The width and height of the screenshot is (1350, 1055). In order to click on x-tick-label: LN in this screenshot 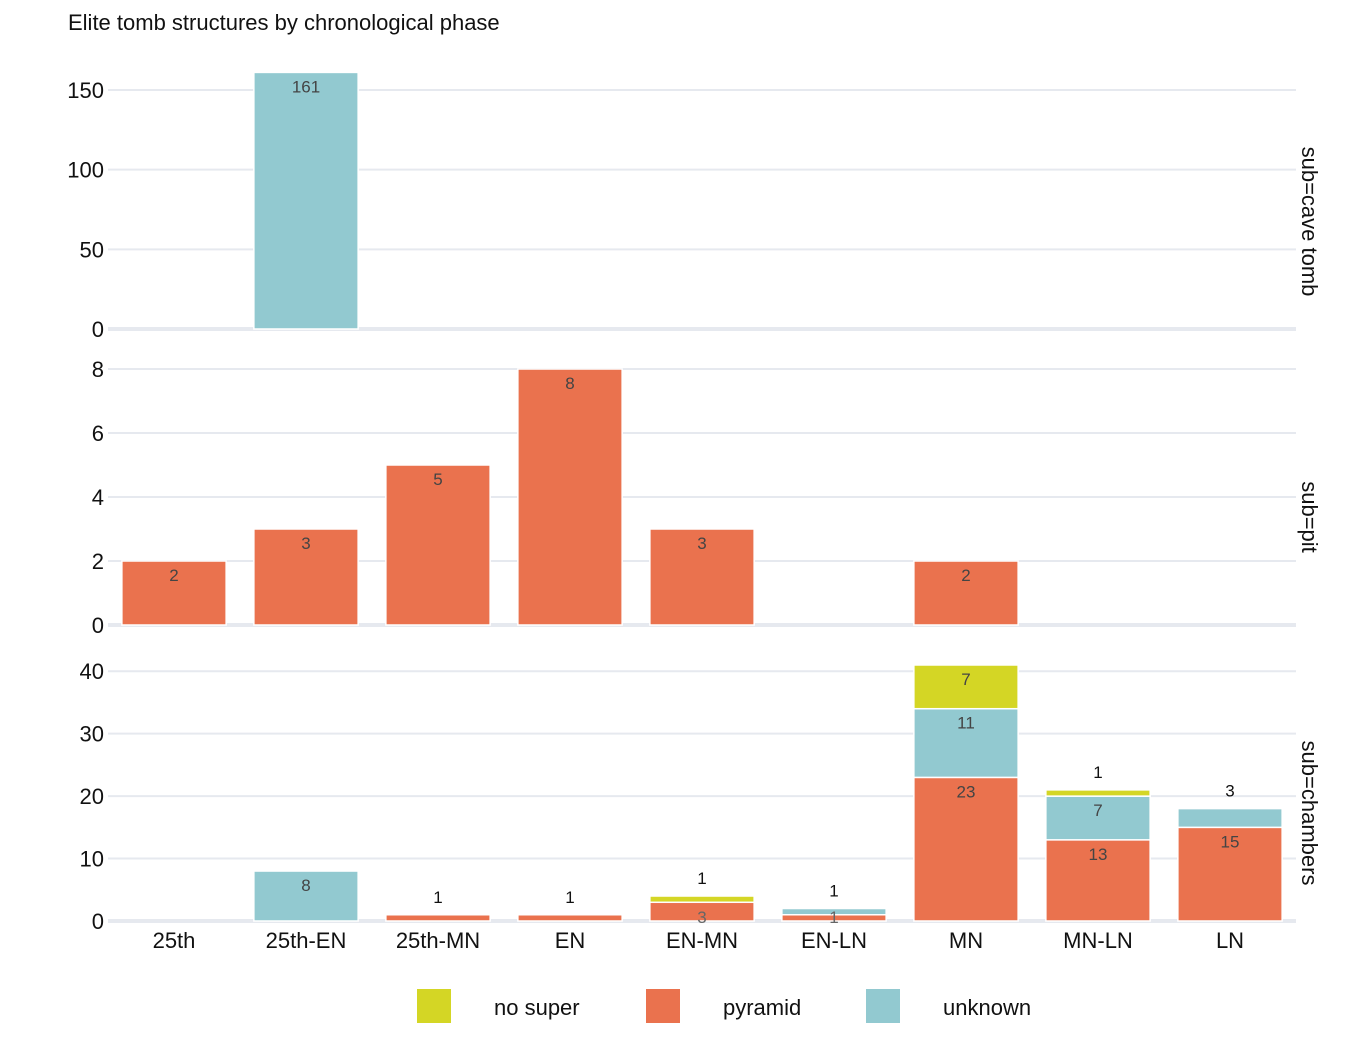, I will do `click(1230, 940)`.